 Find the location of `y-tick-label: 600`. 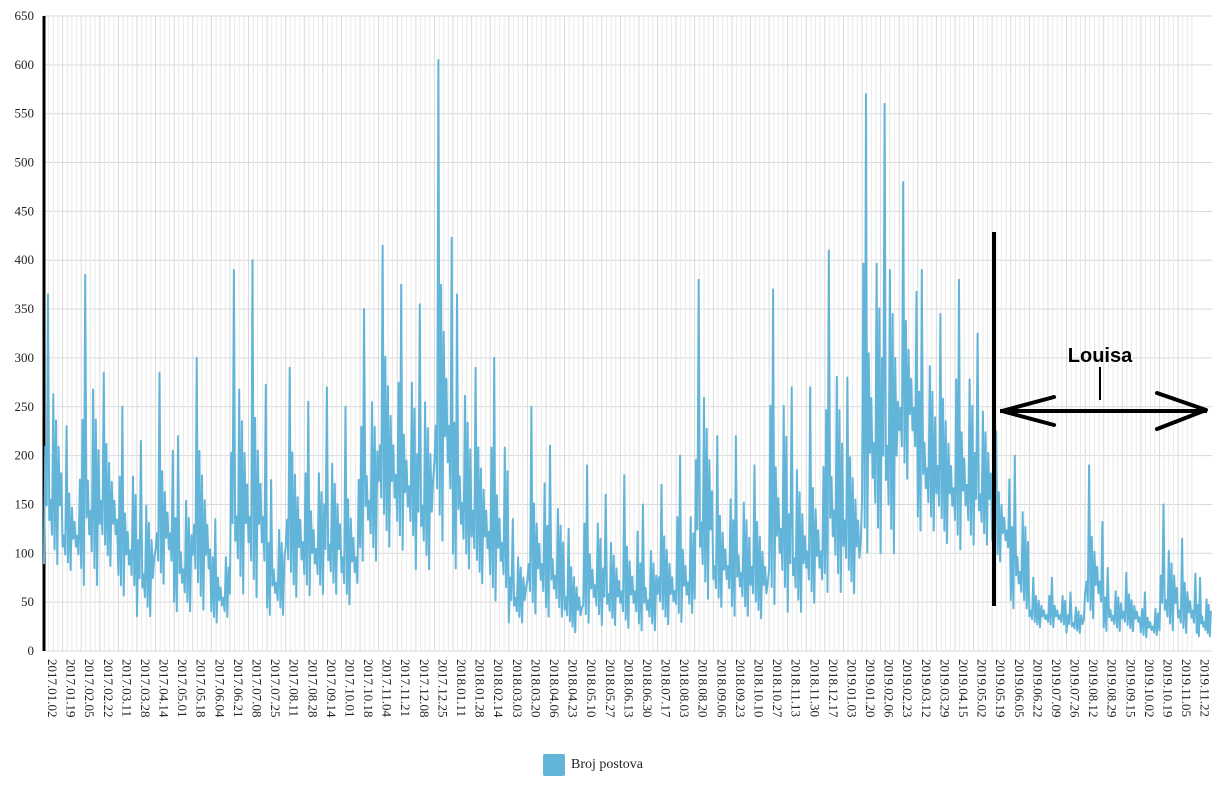

y-tick-label: 600 is located at coordinates (25, 64).